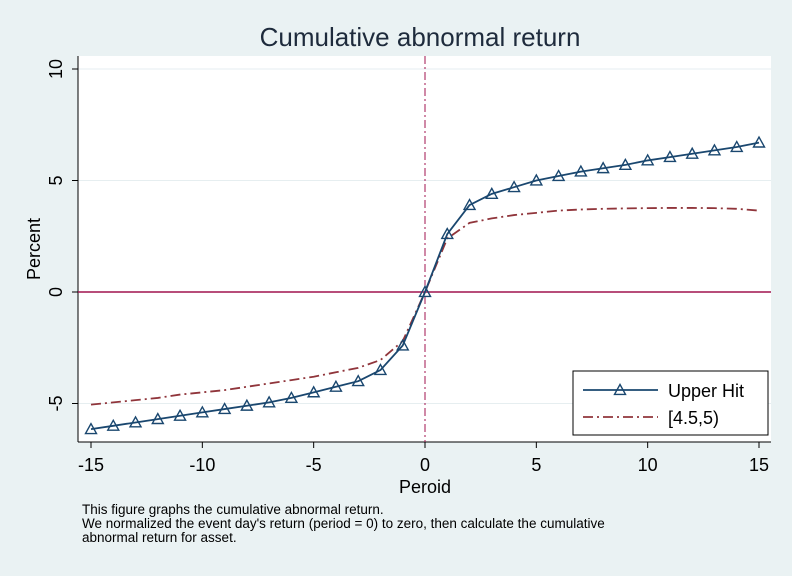  What do you see at coordinates (202, 465) in the screenshot?
I see `x-tick-label: -10` at bounding box center [202, 465].